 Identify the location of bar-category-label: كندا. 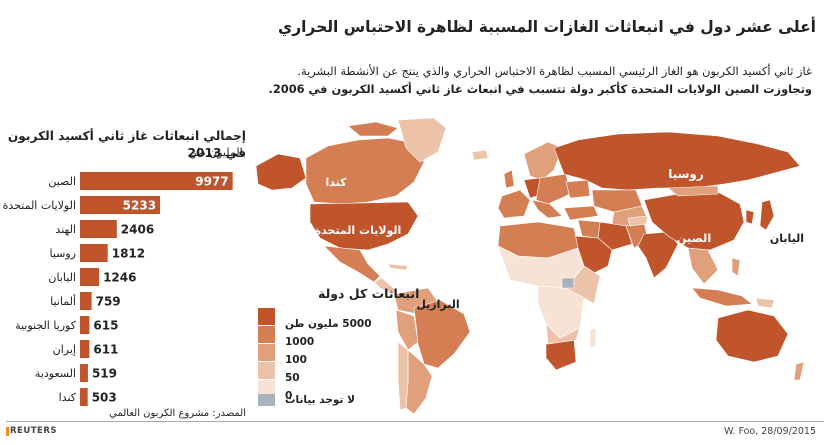
(68, 397).